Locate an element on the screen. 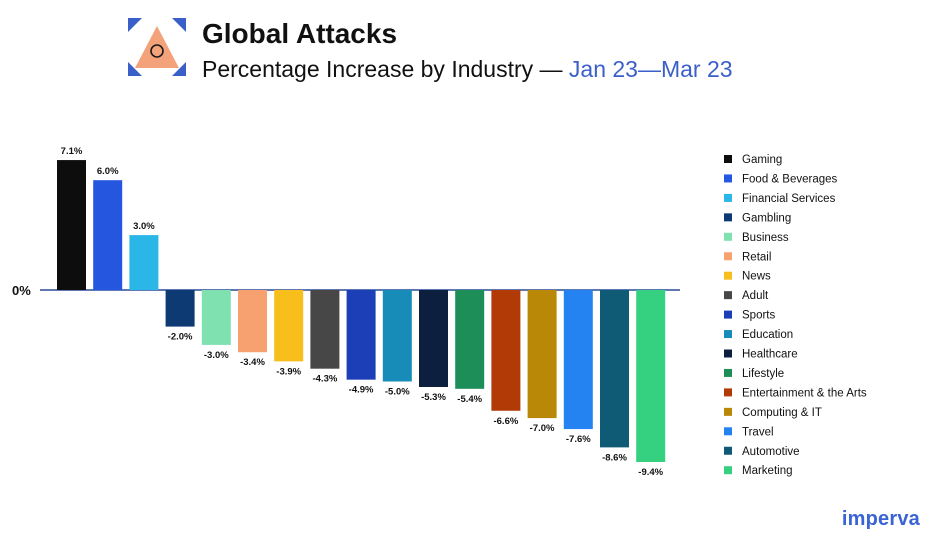  legend-label-5: Retail is located at coordinates (756, 257).